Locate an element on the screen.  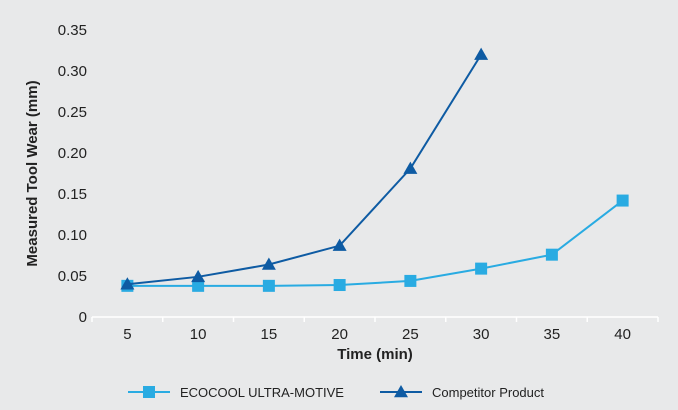
legend-item-0: ECOCOOL ULTRA-MOTIVE is located at coordinates (236, 392).